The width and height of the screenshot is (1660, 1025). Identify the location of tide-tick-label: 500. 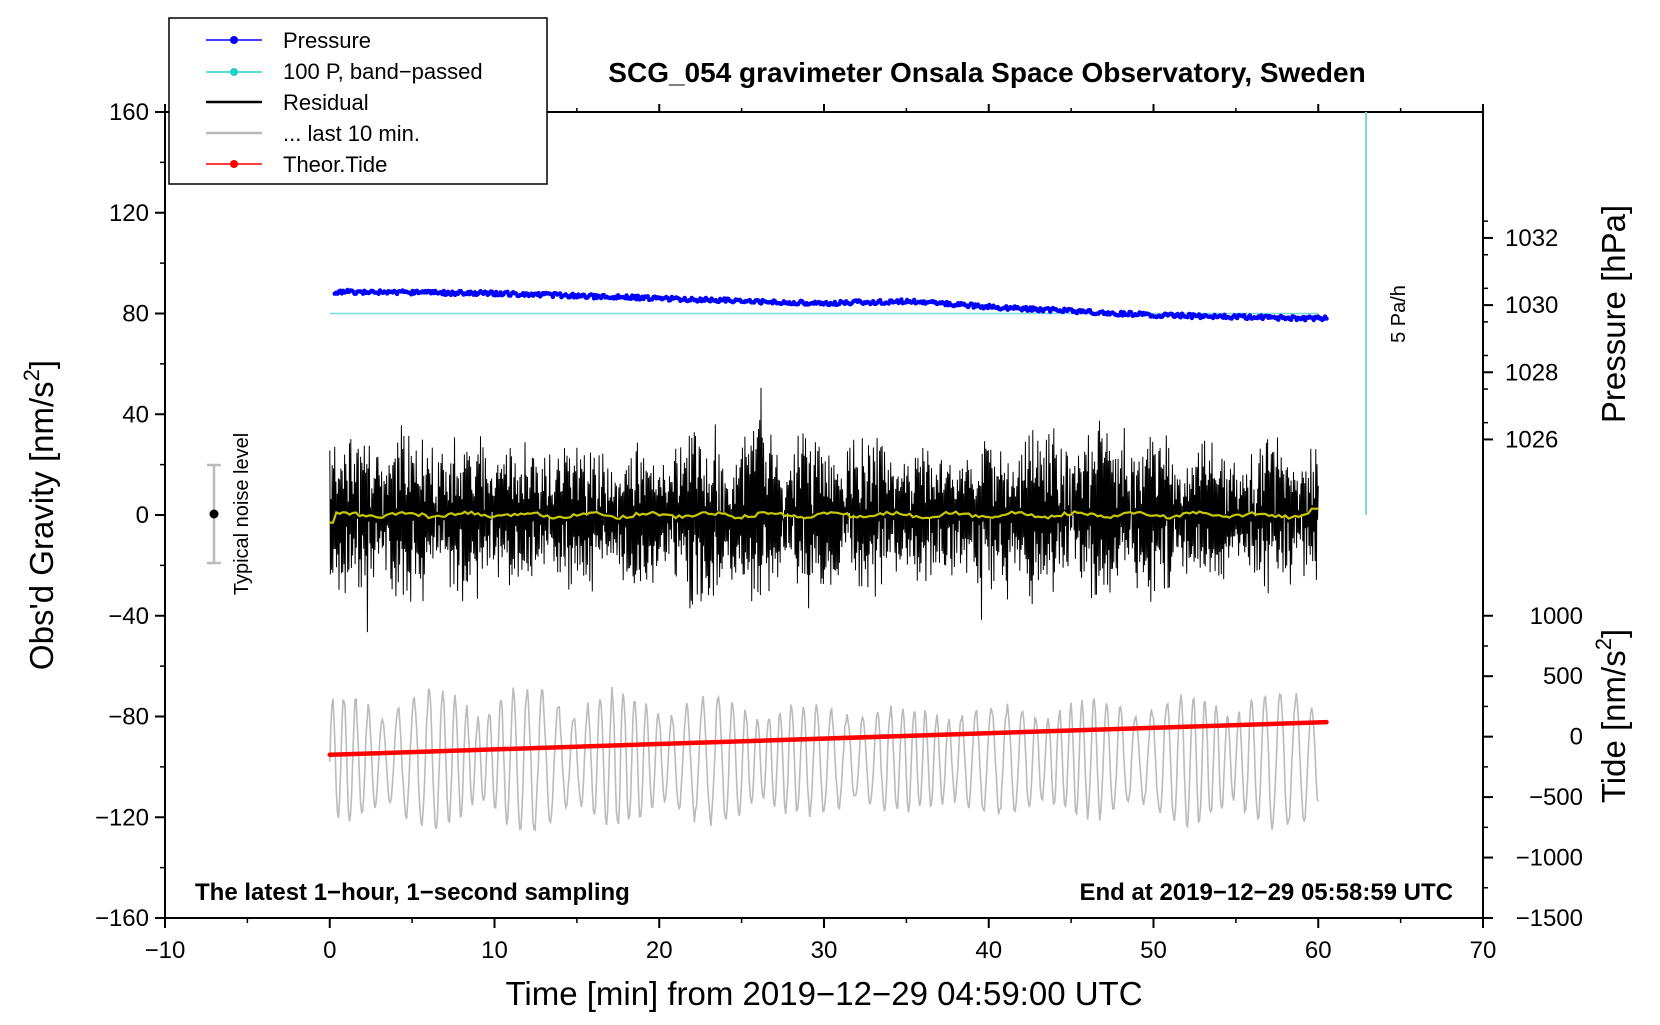
(1563, 676).